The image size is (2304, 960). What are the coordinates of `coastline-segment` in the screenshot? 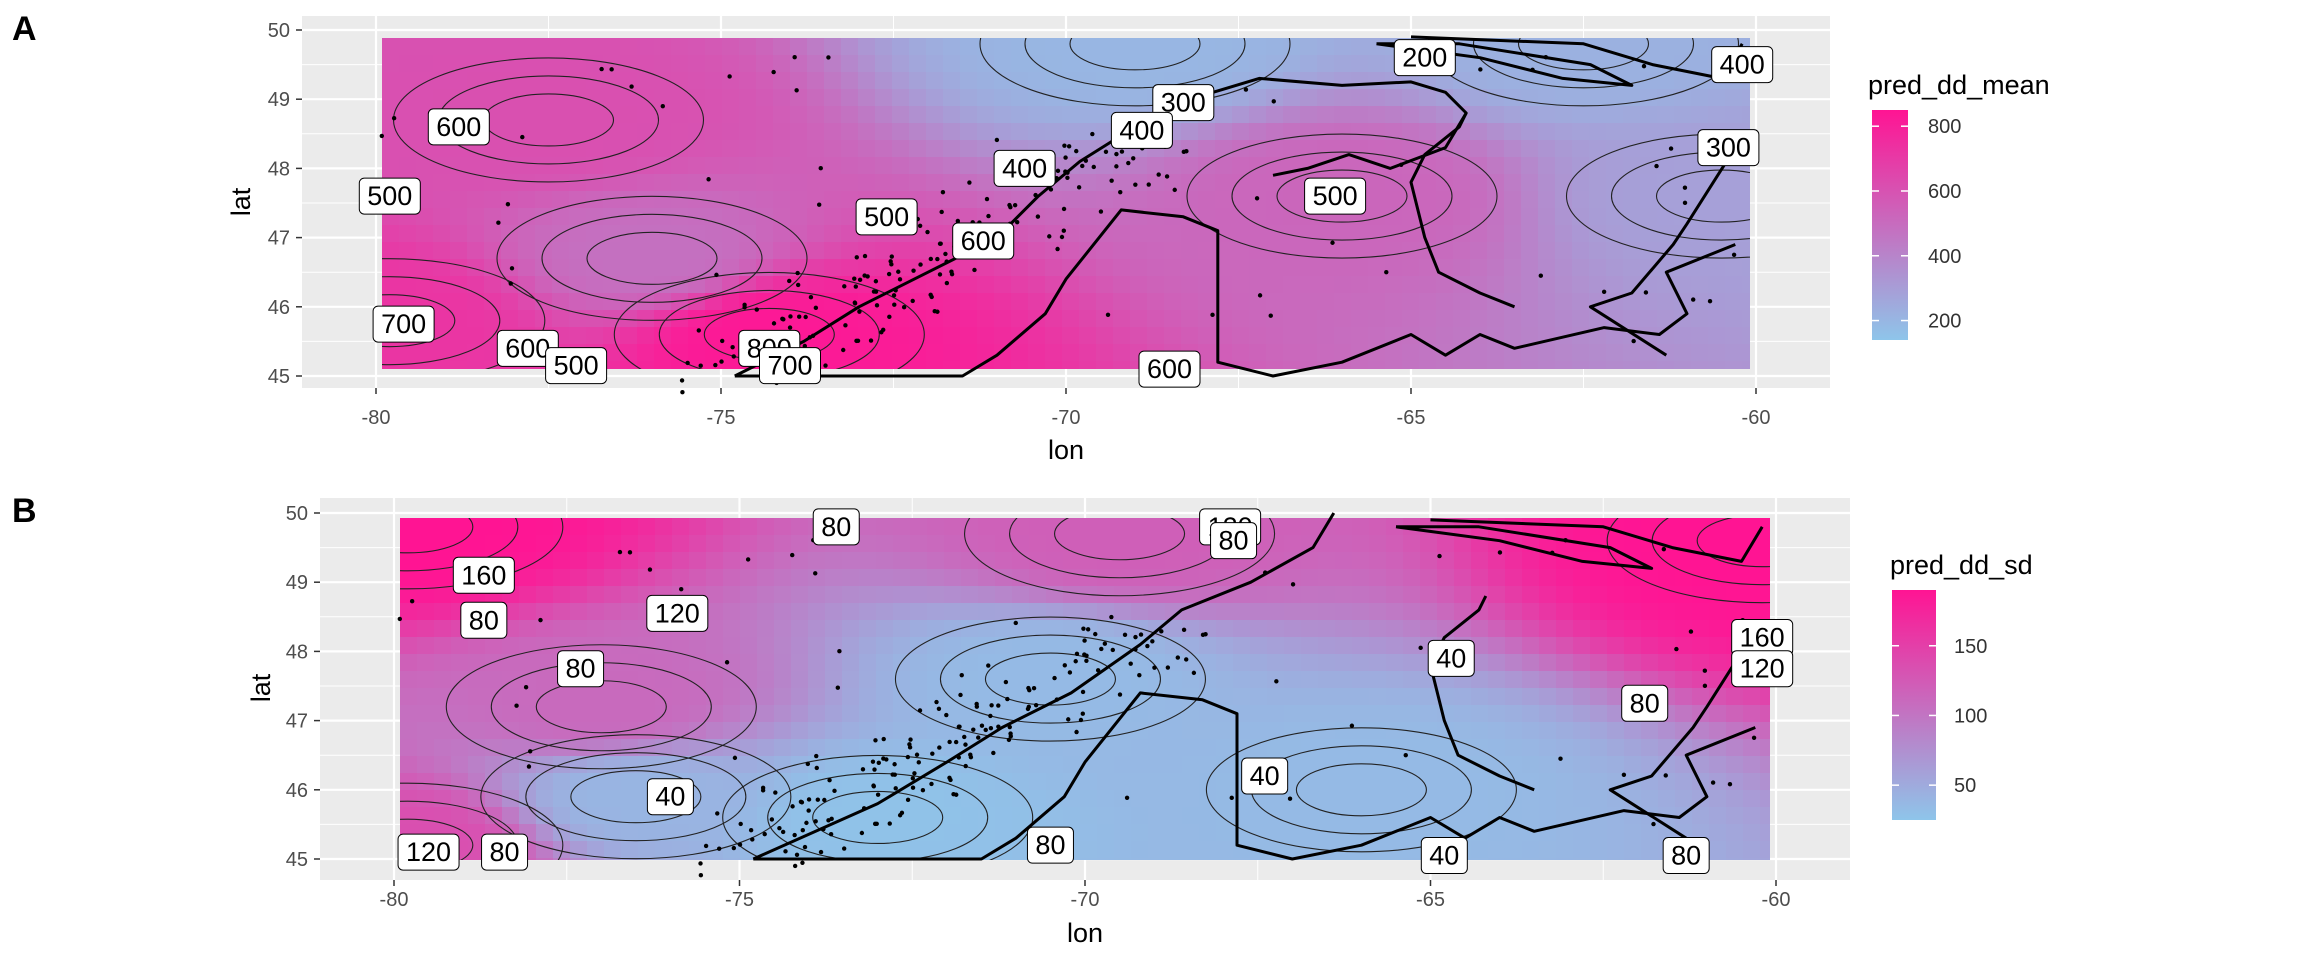 It's located at (1101, 227).